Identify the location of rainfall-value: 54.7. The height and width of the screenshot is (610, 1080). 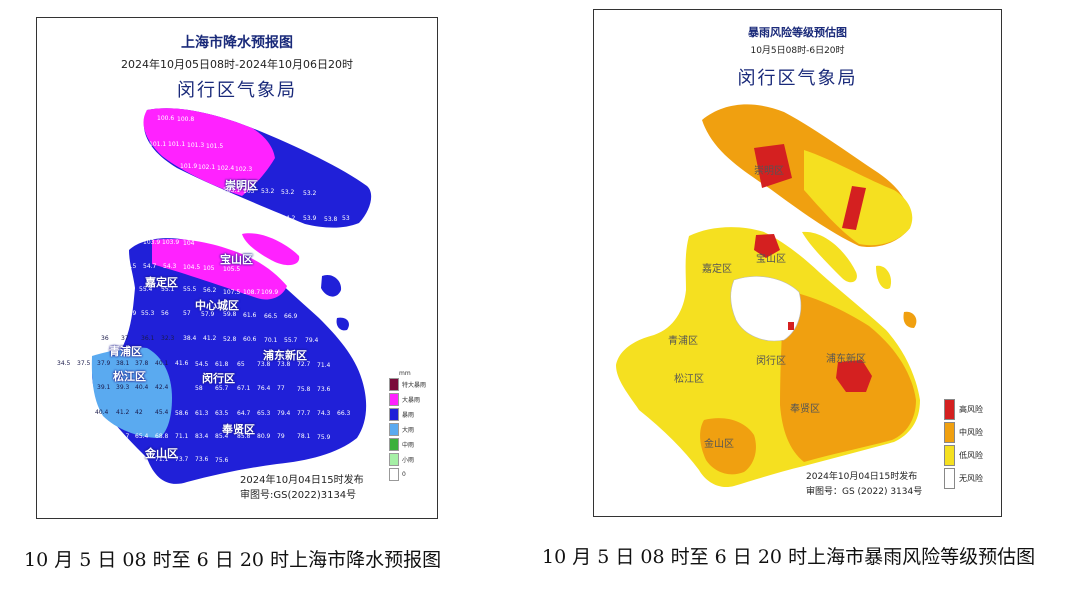
(150, 266).